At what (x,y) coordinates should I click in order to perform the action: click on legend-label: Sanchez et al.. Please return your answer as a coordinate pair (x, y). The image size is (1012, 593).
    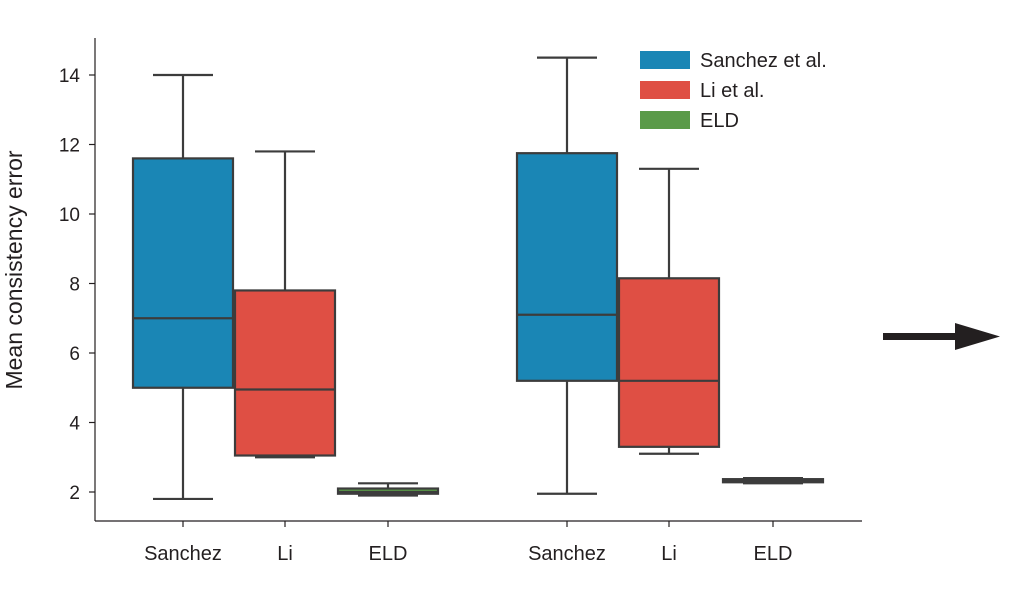
    Looking at the image, I should click on (763, 61).